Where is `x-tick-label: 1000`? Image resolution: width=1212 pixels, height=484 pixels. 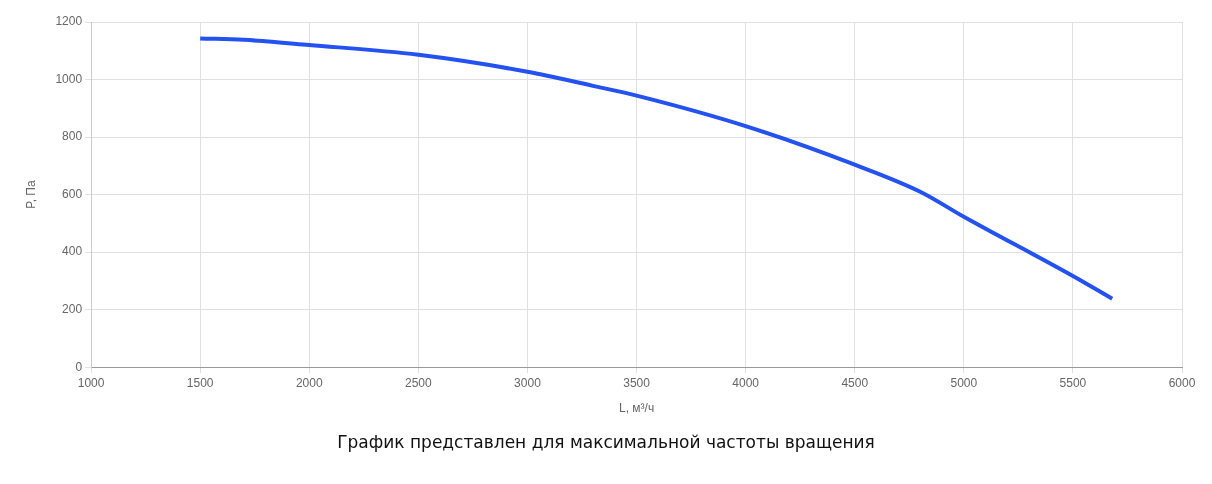
x-tick-label: 1000 is located at coordinates (91, 382).